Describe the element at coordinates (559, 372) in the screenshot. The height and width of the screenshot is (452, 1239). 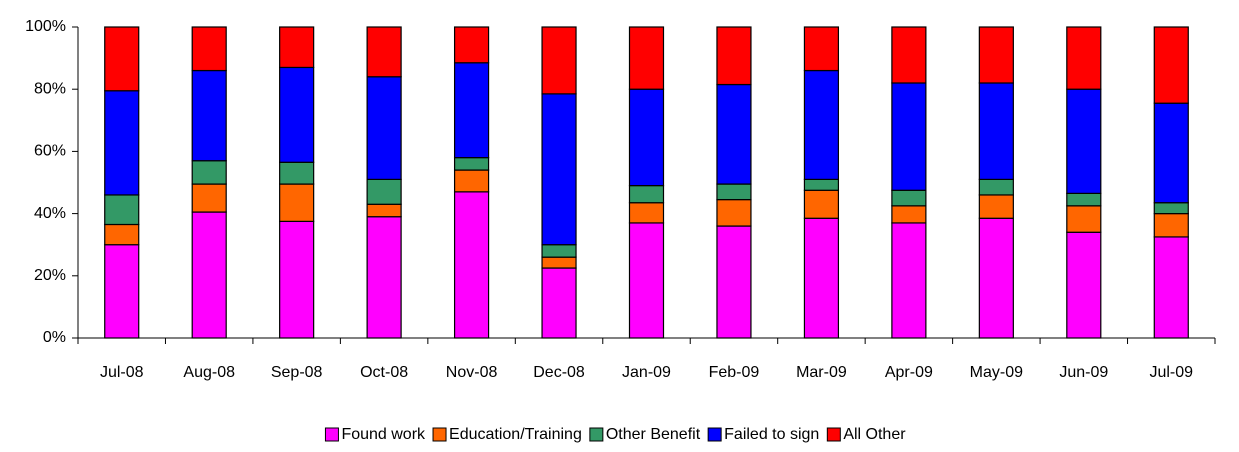
I see `x-tick-label: Dec-08` at that location.